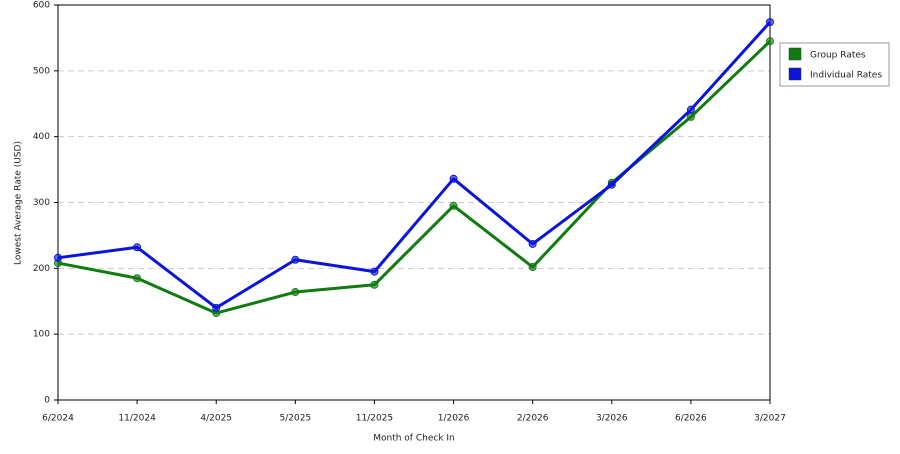  I want to click on y-tick-label: 600, so click(41, 6).